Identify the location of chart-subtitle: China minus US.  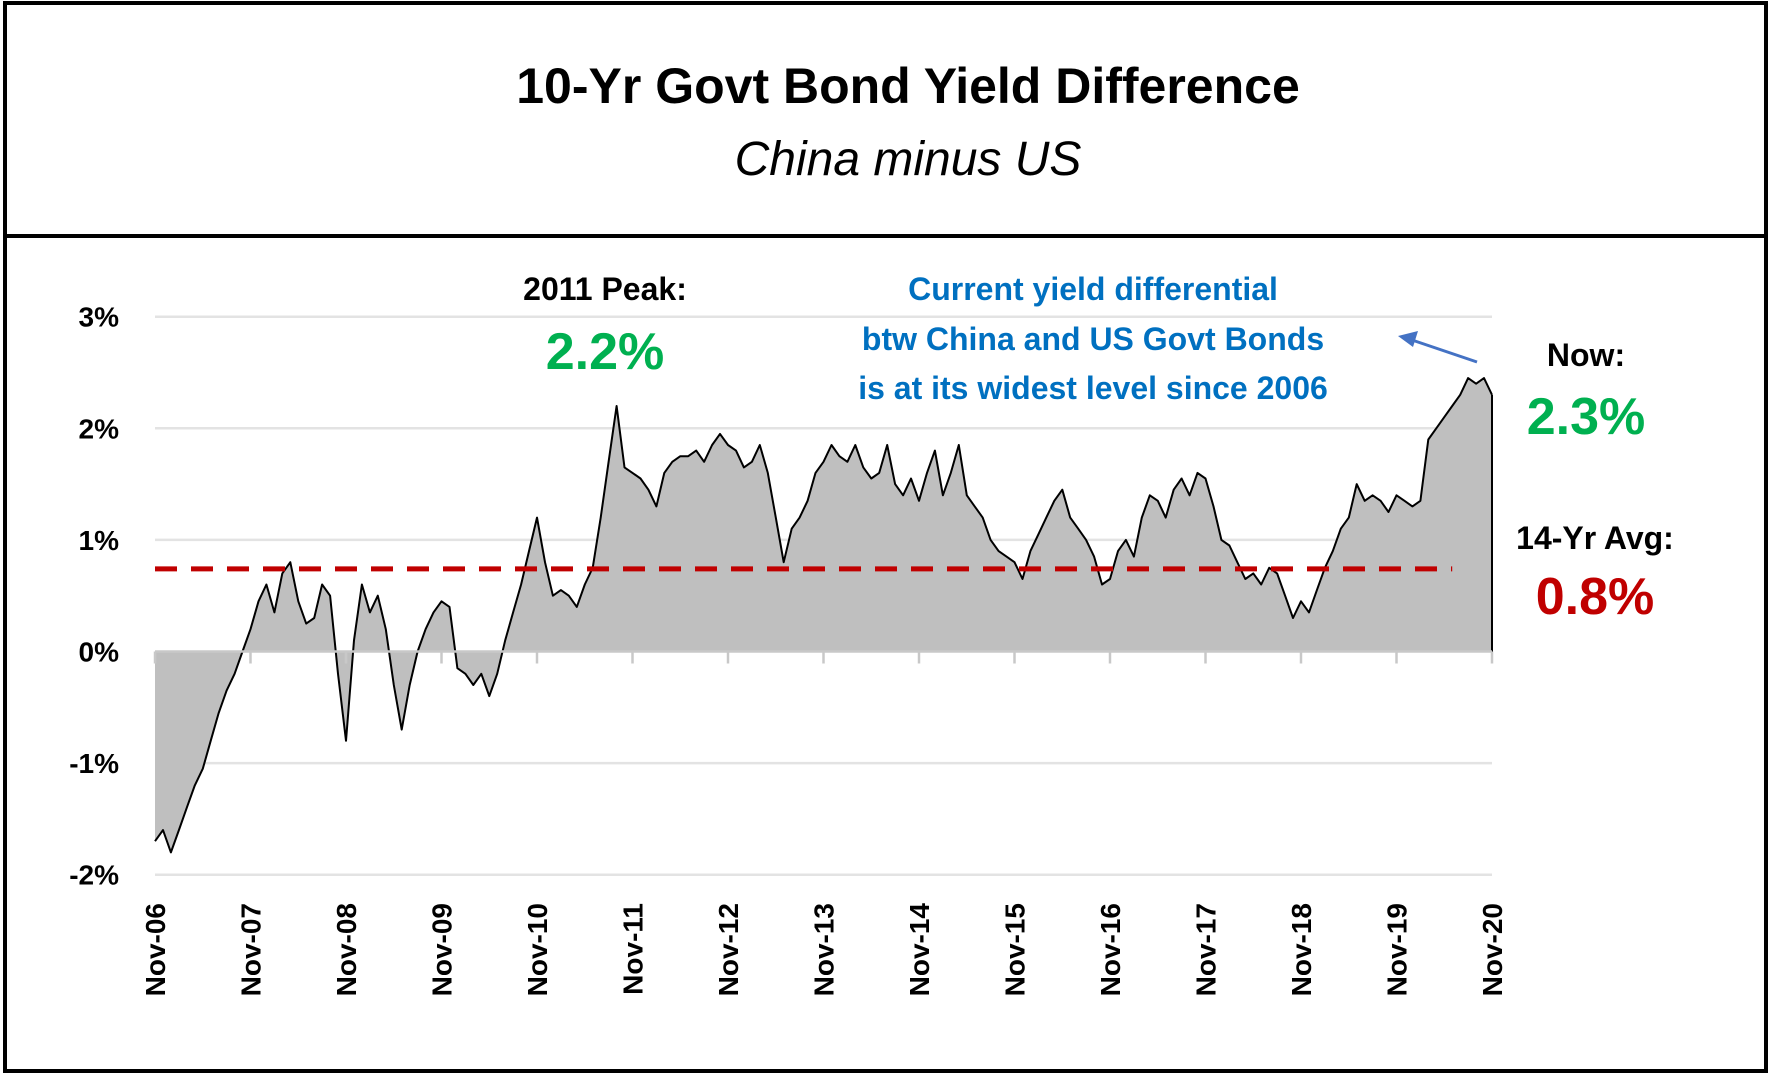
(908, 159).